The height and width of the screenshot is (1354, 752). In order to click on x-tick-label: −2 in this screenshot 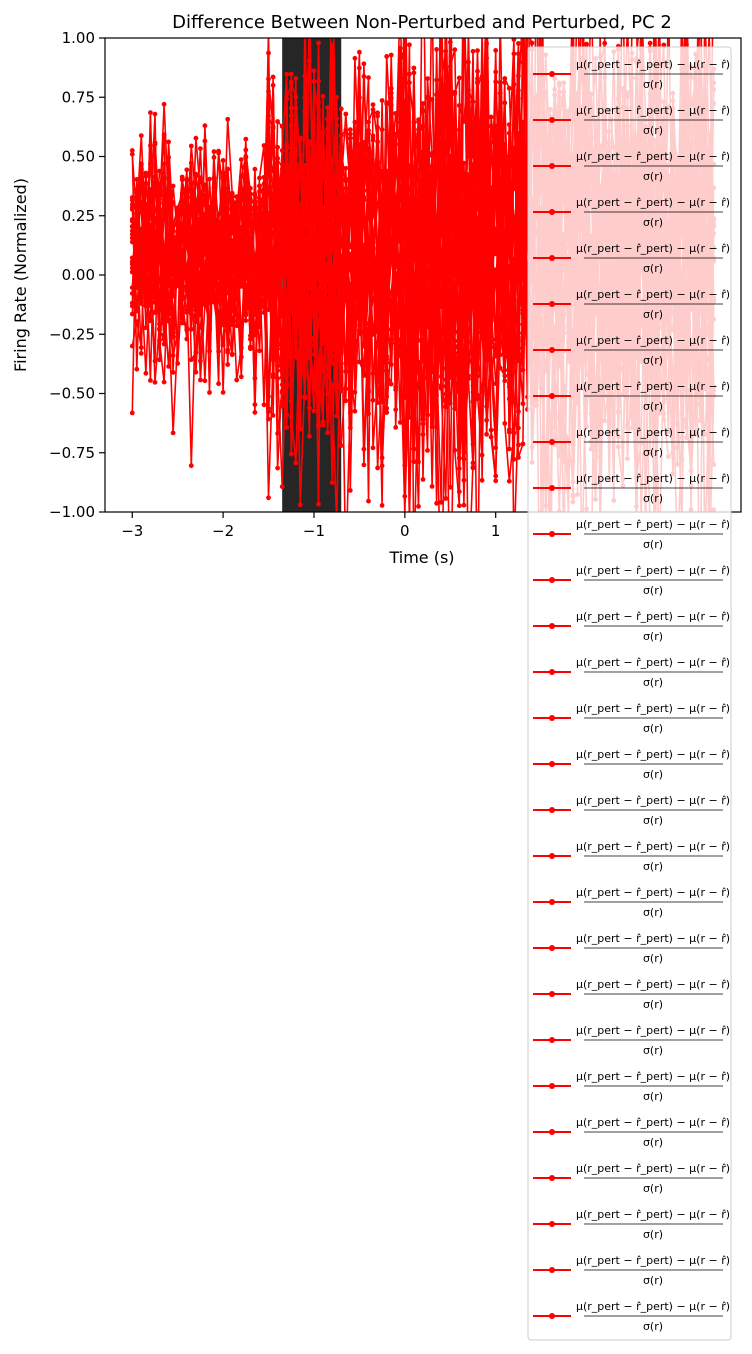, I will do `click(223, 531)`.